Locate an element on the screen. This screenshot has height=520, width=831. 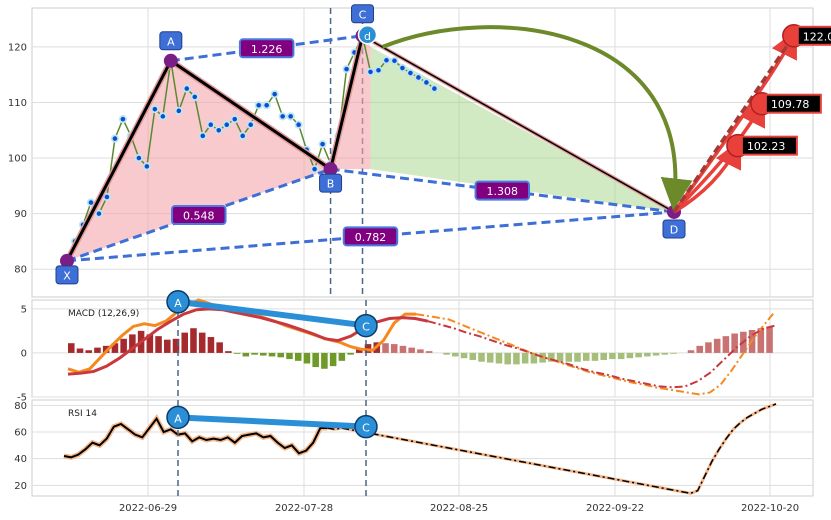
pattern-label-a: A is located at coordinates (171, 41).